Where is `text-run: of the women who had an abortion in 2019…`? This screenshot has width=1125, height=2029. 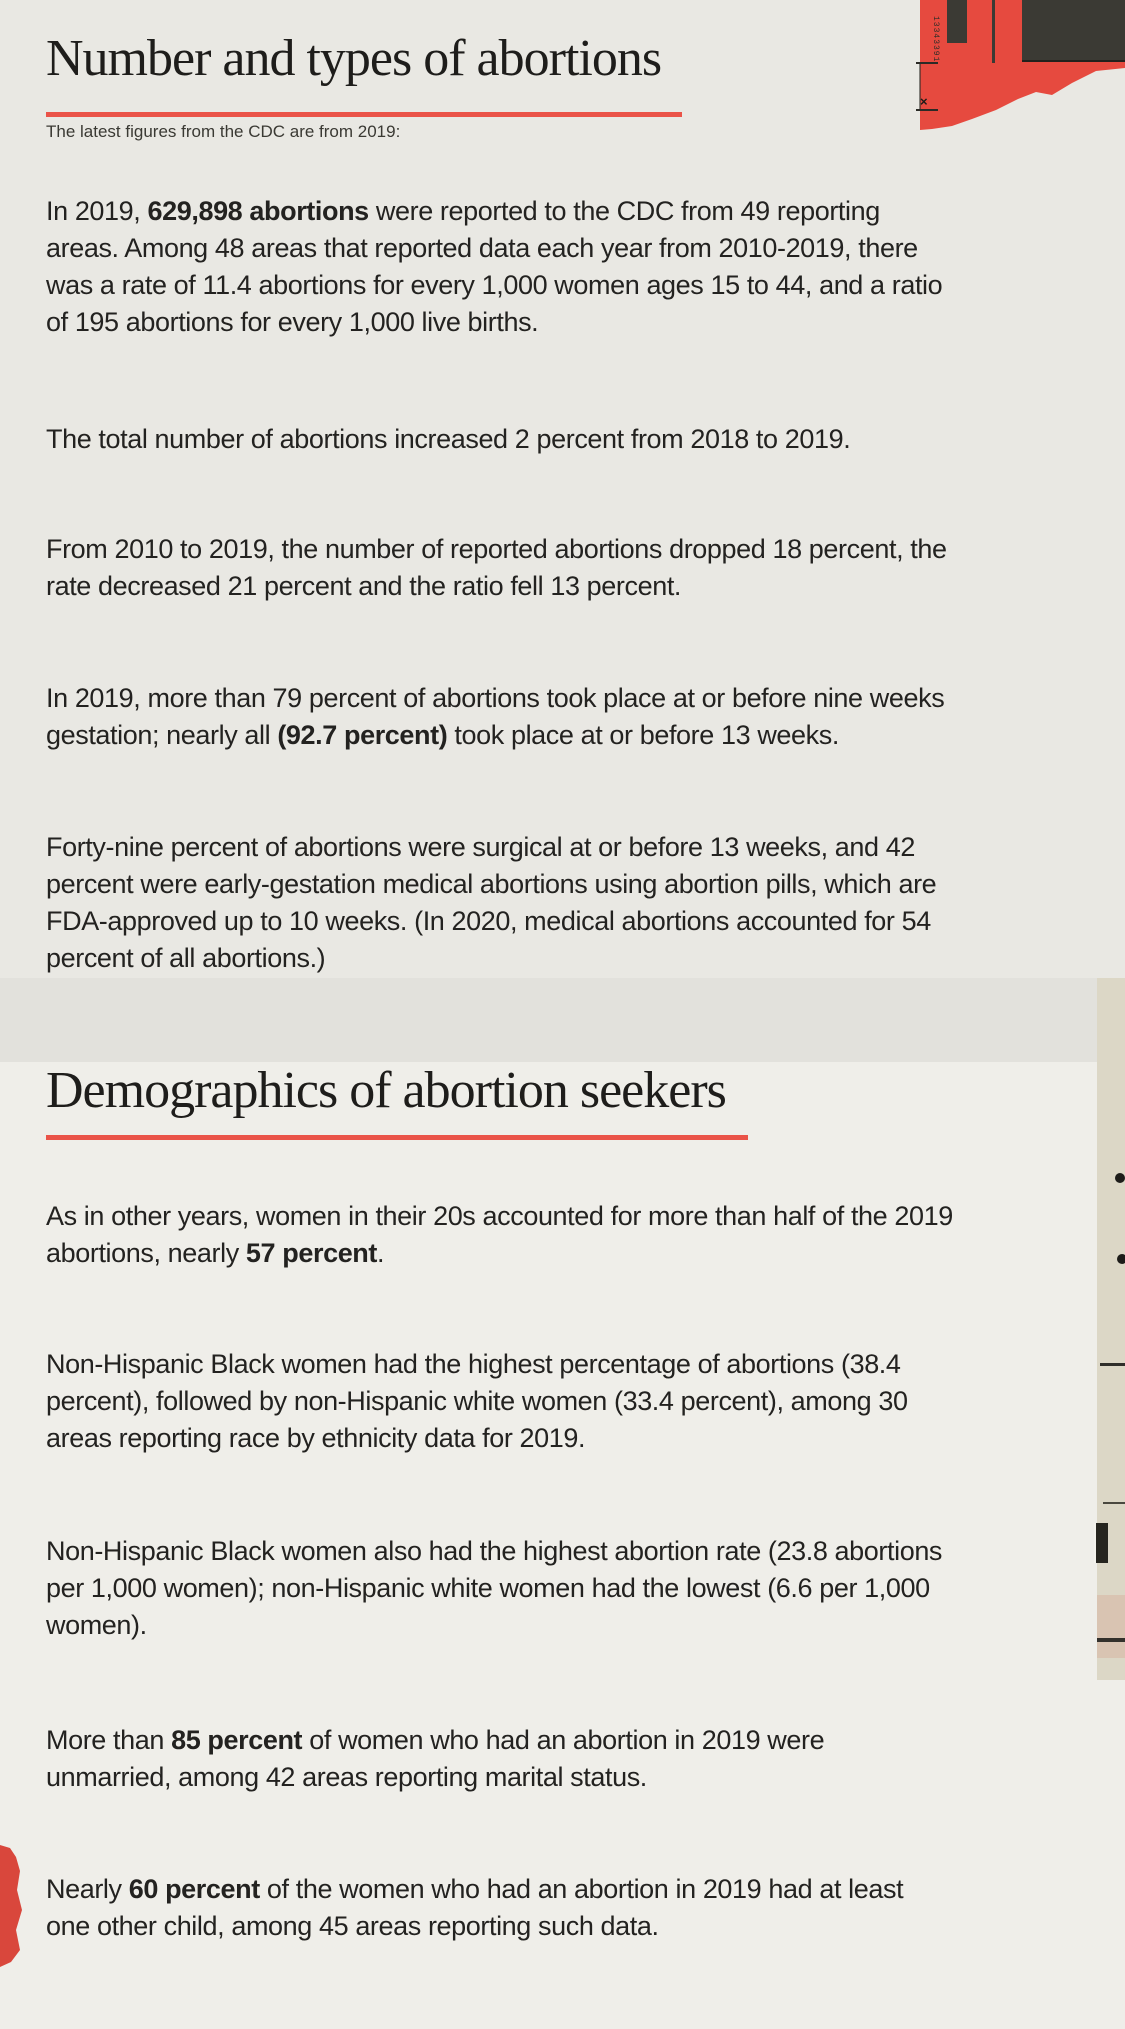
text-run: of the women who had an abortion in 2019… is located at coordinates (475, 1907).